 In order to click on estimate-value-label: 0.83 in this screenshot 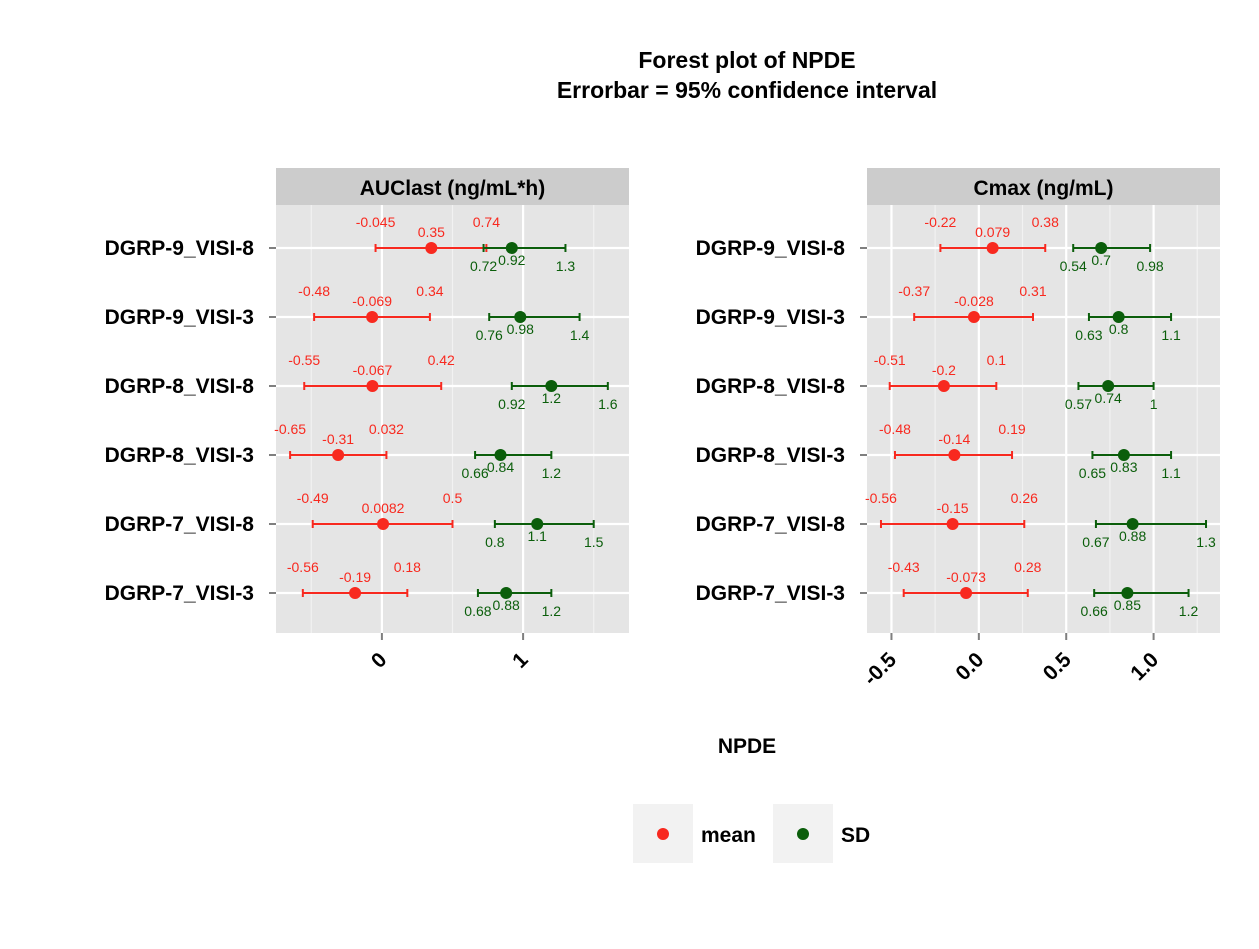, I will do `click(1123, 467)`.